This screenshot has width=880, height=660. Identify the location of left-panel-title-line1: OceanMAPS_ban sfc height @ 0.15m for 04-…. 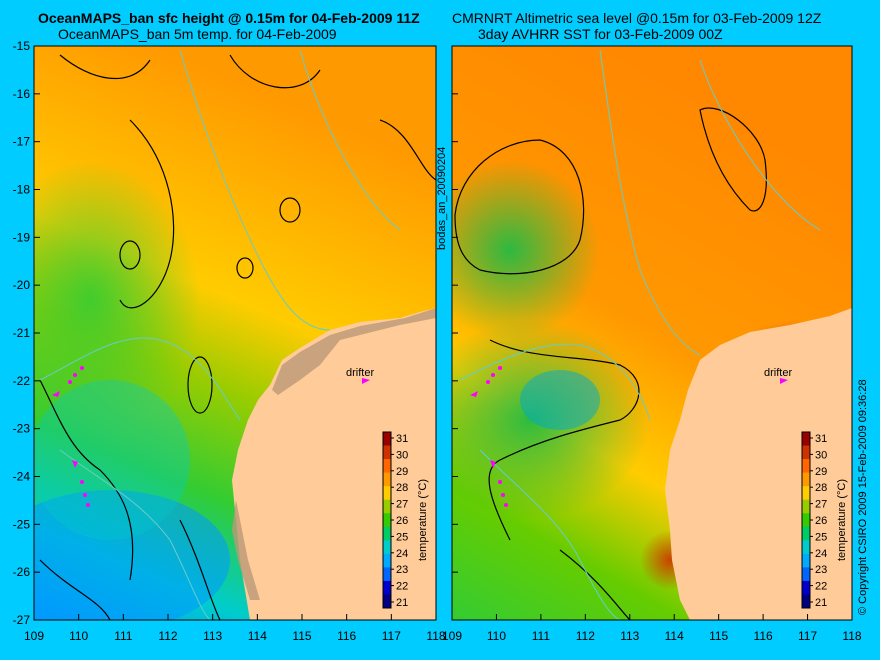
(229, 18).